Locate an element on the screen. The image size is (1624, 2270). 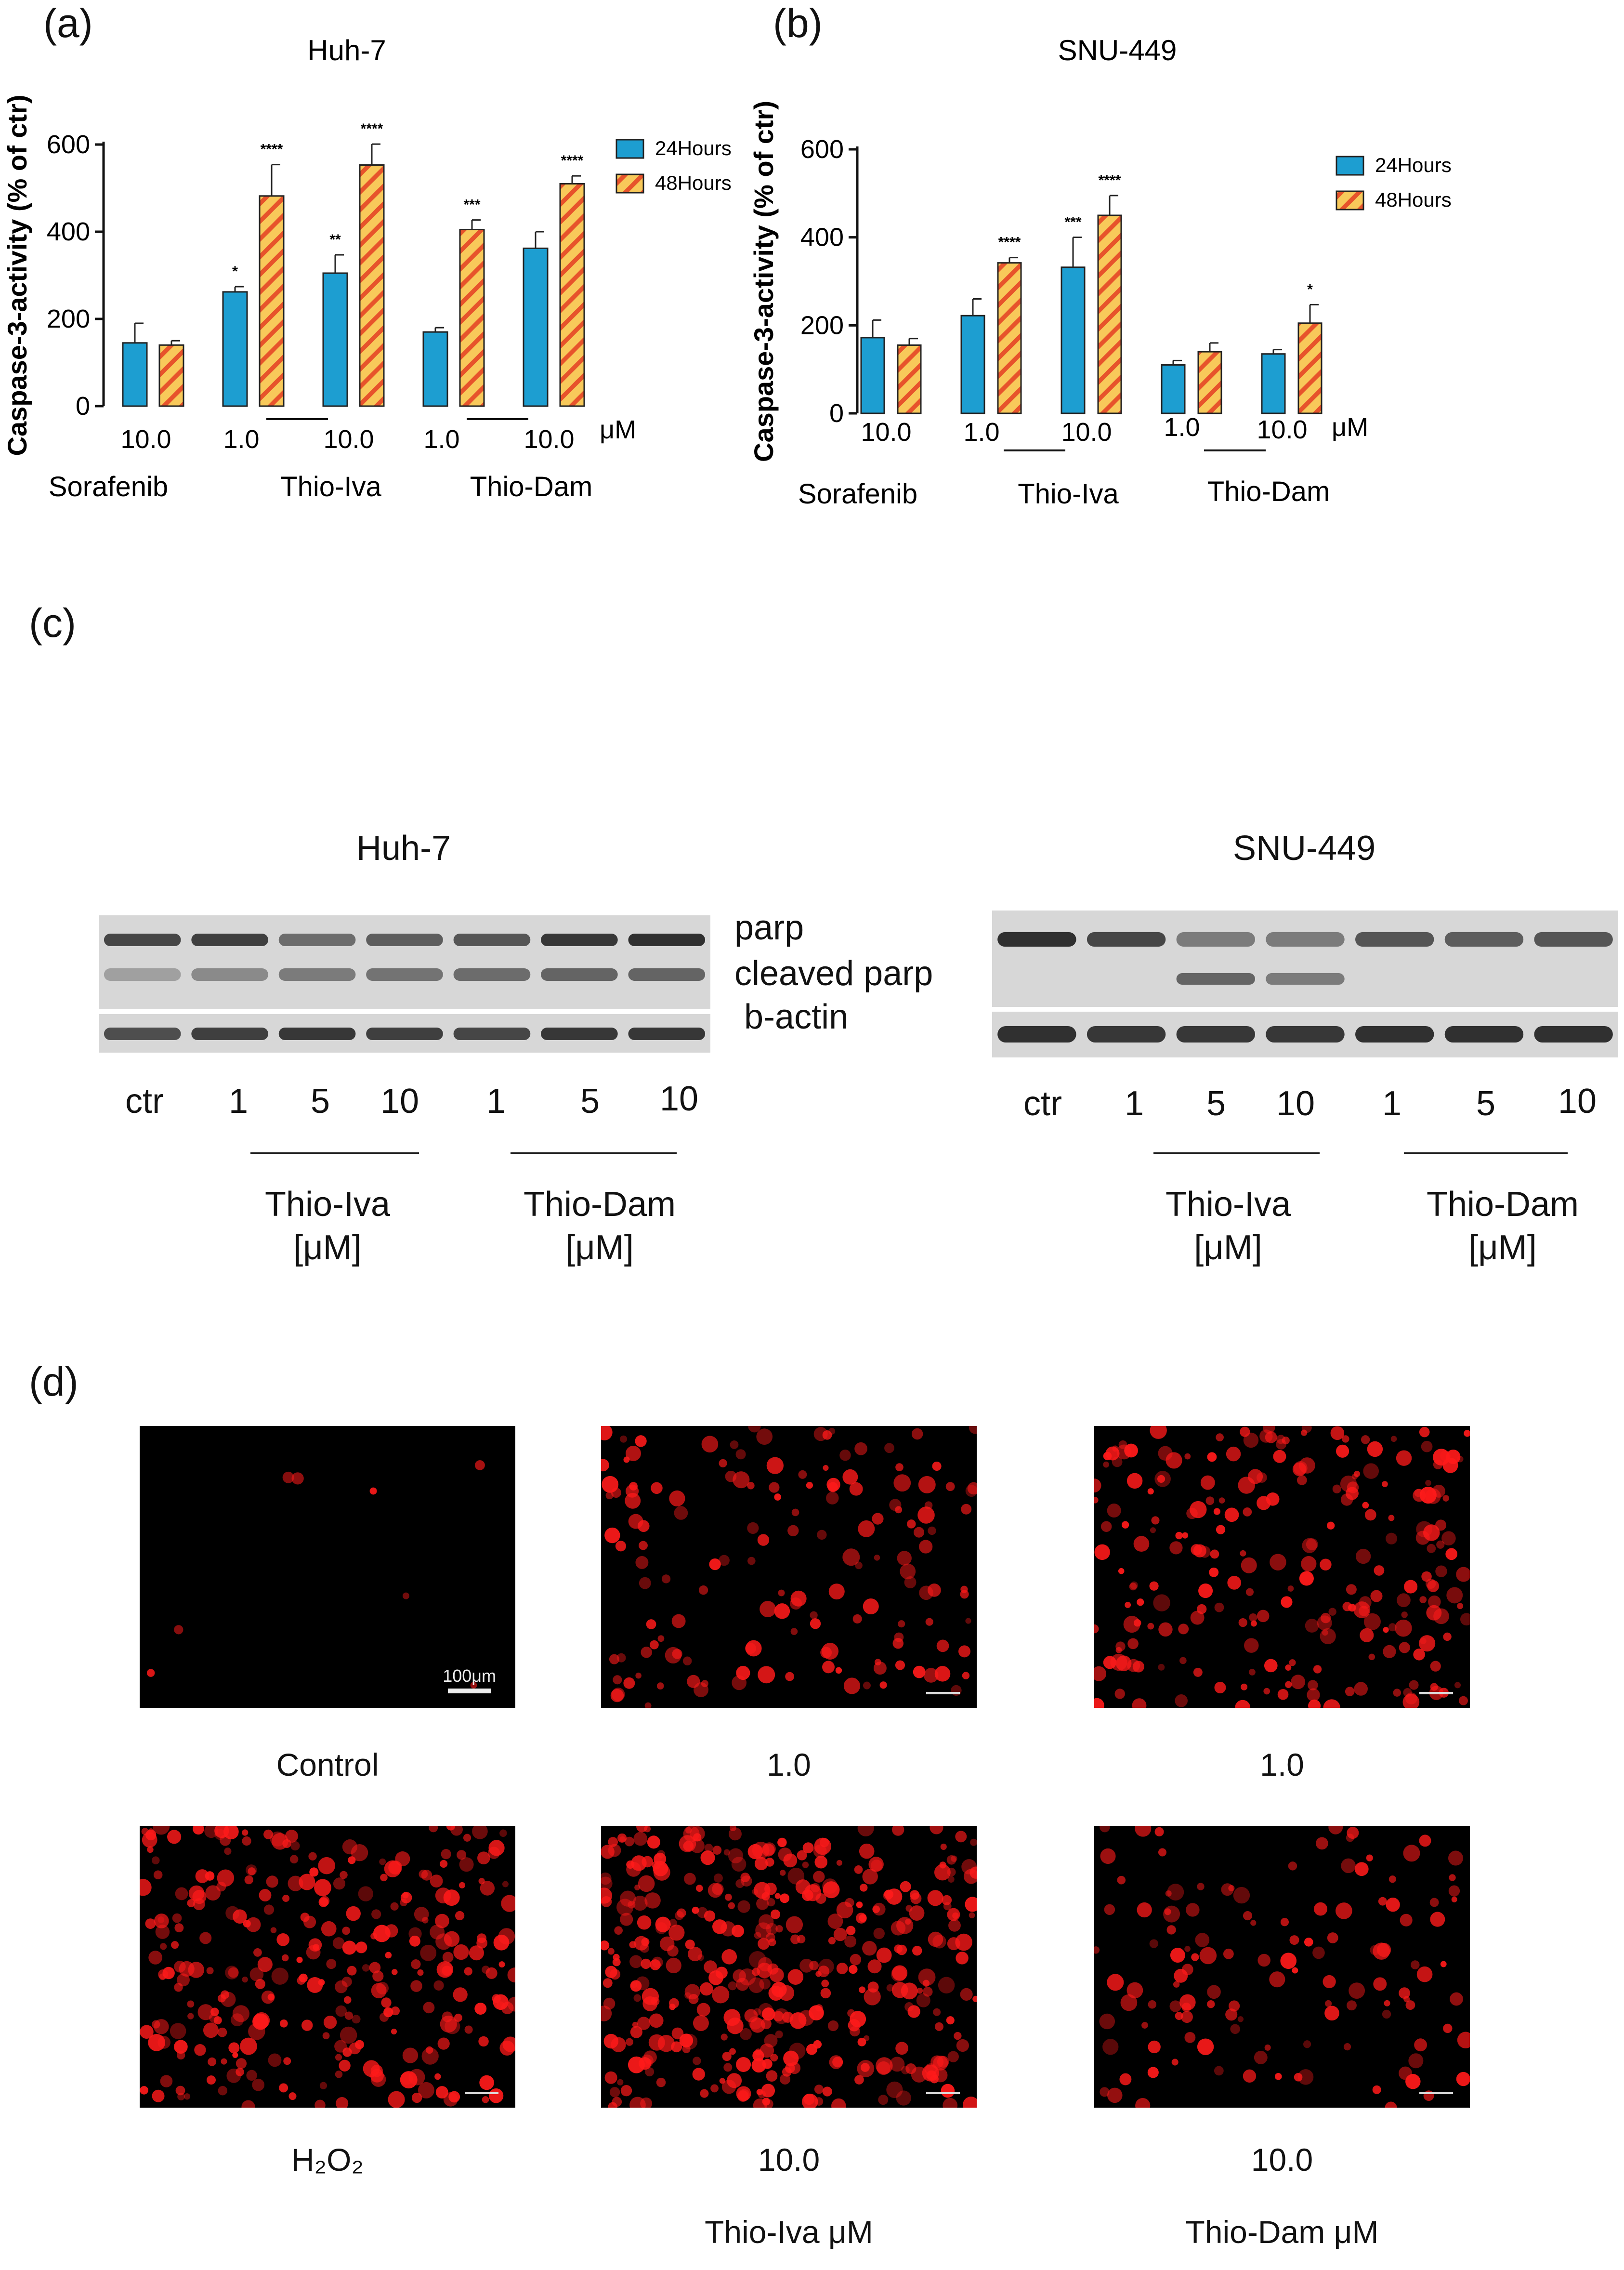
caption-thio-iva-1: 1.0 is located at coordinates (789, 1764).